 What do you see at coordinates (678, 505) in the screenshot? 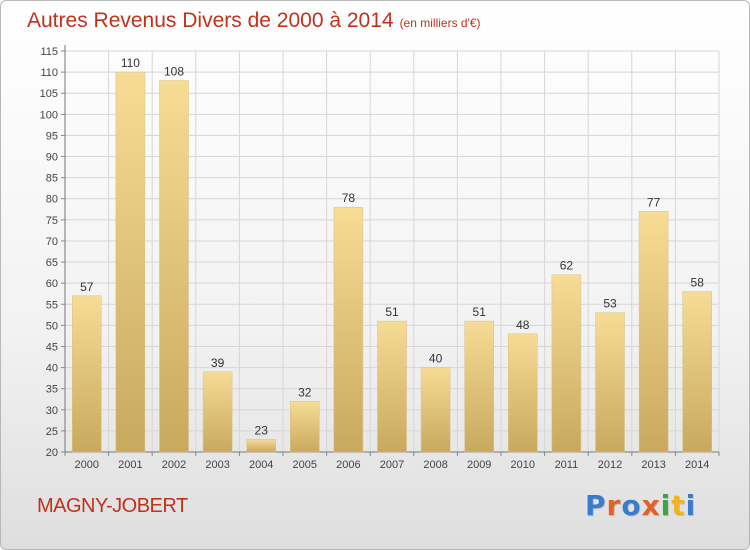
I see `logo-letter: t` at bounding box center [678, 505].